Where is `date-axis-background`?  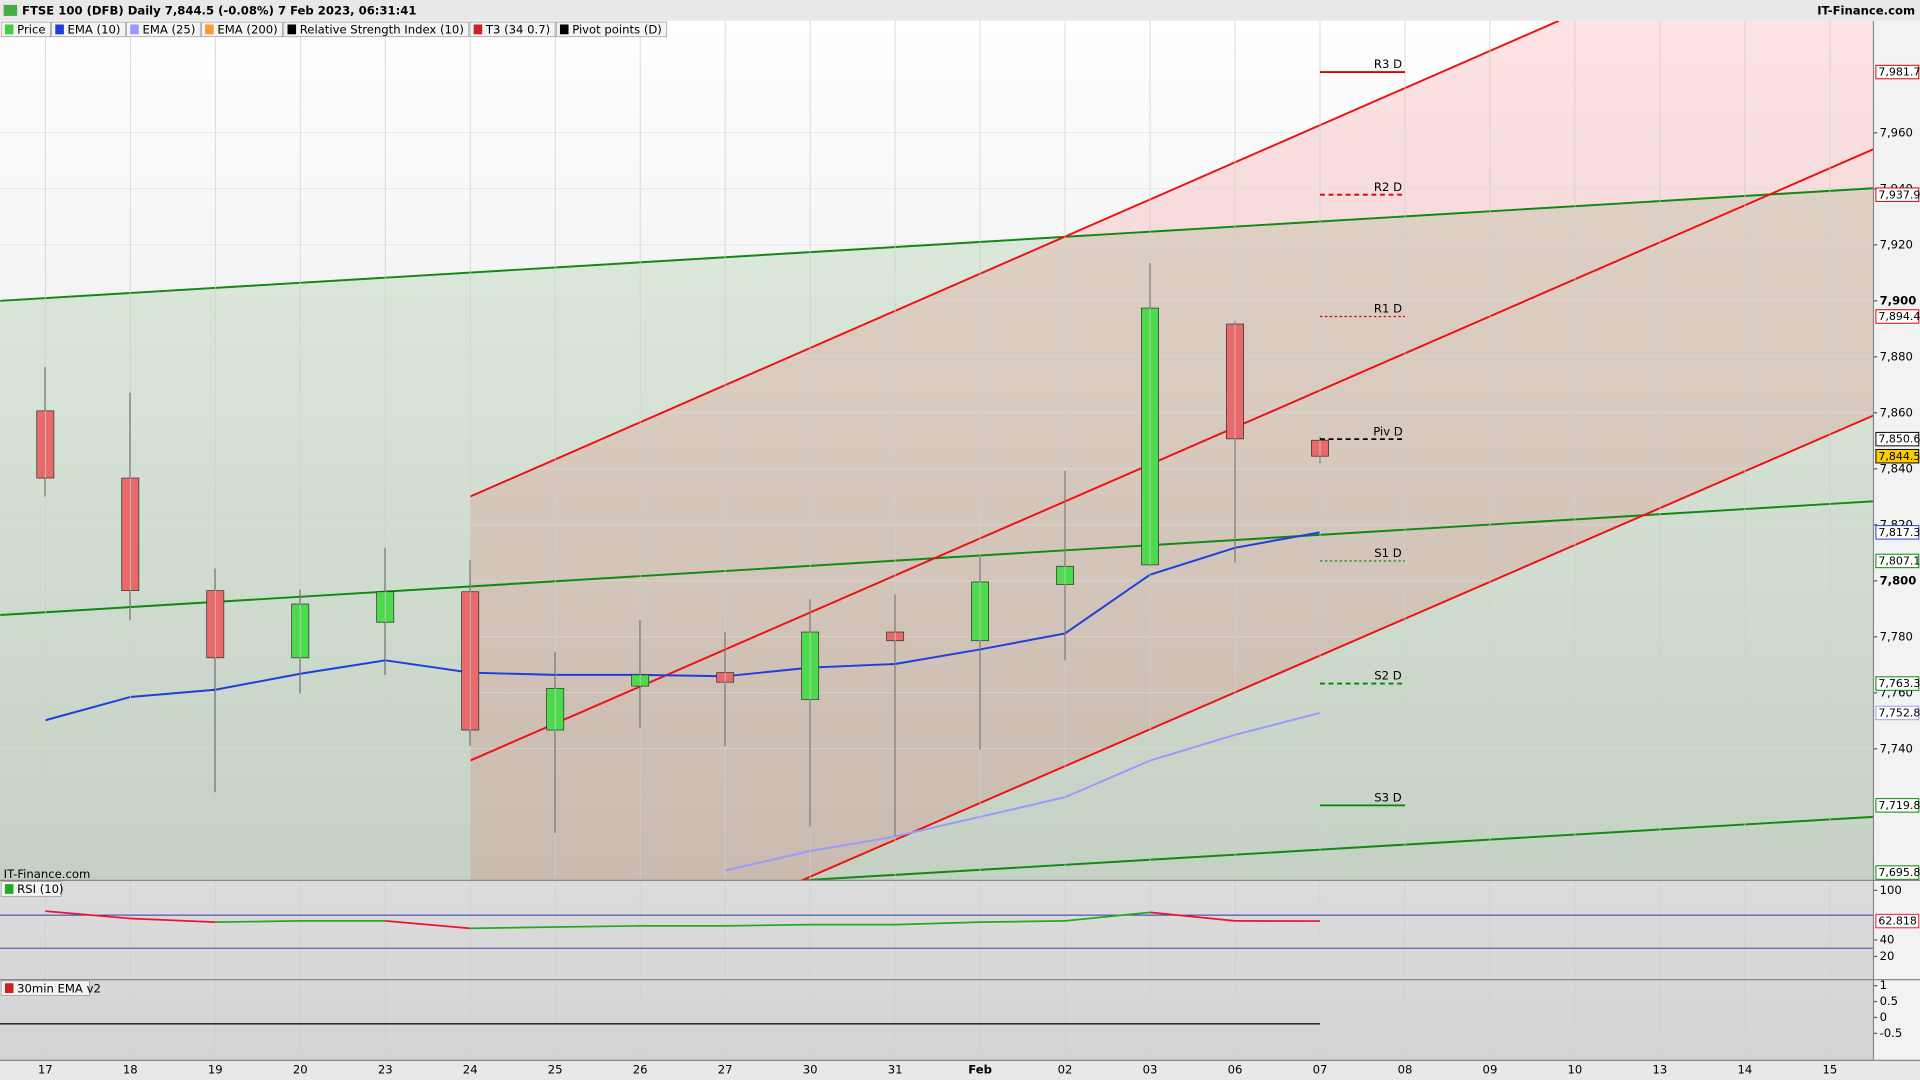 date-axis-background is located at coordinates (960, 1070).